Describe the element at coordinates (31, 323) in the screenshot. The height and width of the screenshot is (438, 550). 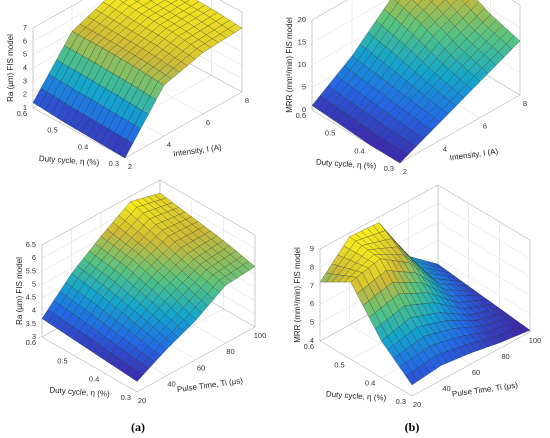
I see `z-tick-label: 3.5` at that location.